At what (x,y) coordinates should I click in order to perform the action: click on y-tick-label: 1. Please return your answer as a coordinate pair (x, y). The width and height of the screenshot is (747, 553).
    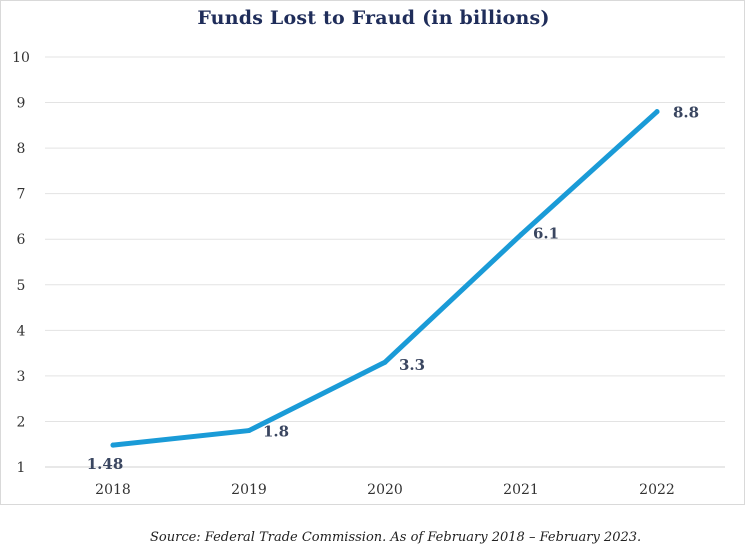
    Looking at the image, I should click on (21, 468).